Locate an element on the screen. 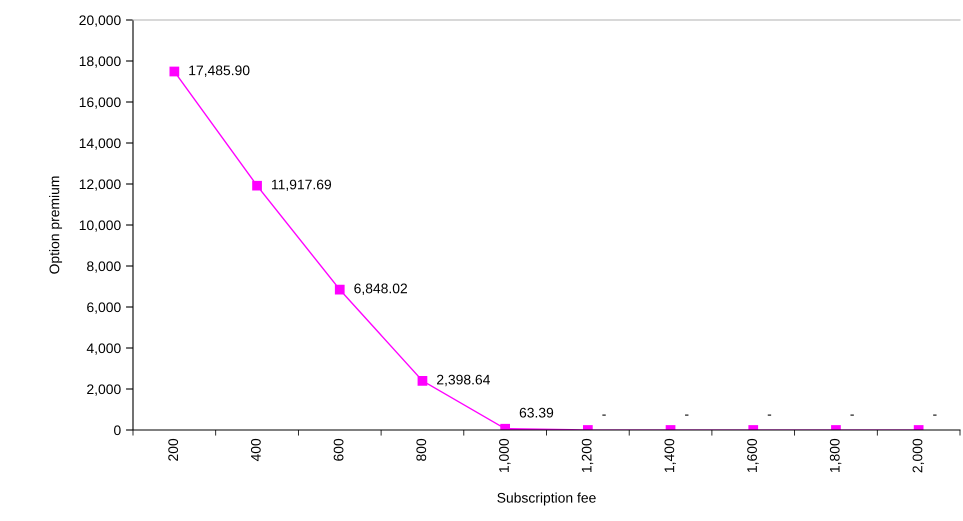 Image resolution: width=963 pixels, height=521 pixels. y-tick-label: 18,000 is located at coordinates (100, 62).